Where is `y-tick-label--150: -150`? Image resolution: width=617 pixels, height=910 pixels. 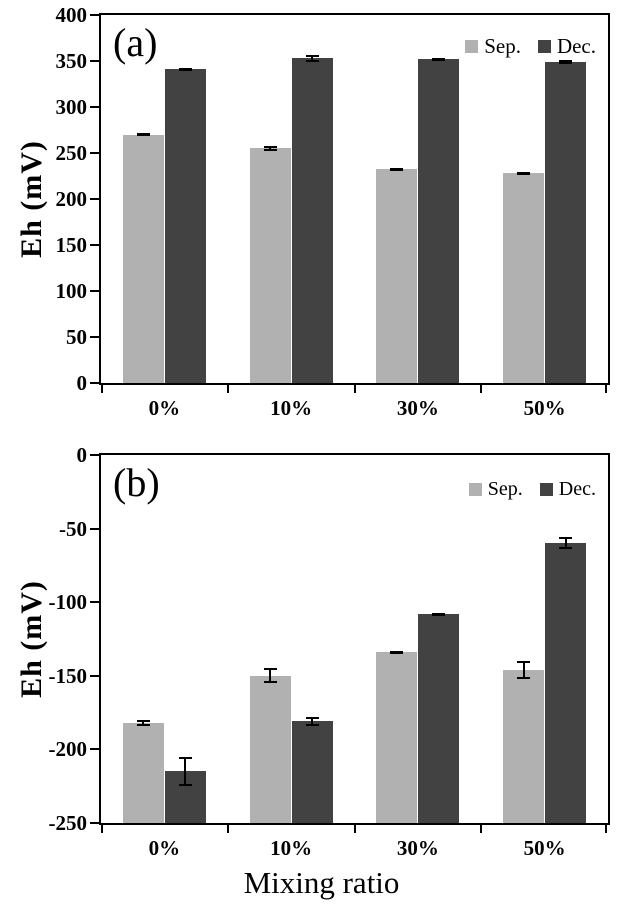
y-tick-label--150: -150 is located at coordinates (68, 675).